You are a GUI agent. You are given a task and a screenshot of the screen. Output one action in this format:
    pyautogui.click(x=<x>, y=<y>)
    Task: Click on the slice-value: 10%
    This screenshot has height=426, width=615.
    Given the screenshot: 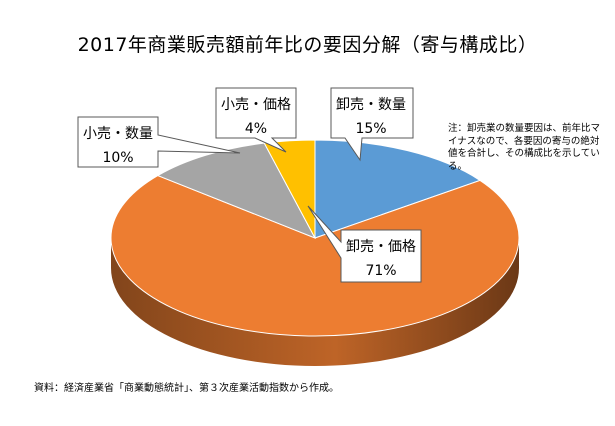 What is the action you would take?
    pyautogui.click(x=118, y=158)
    